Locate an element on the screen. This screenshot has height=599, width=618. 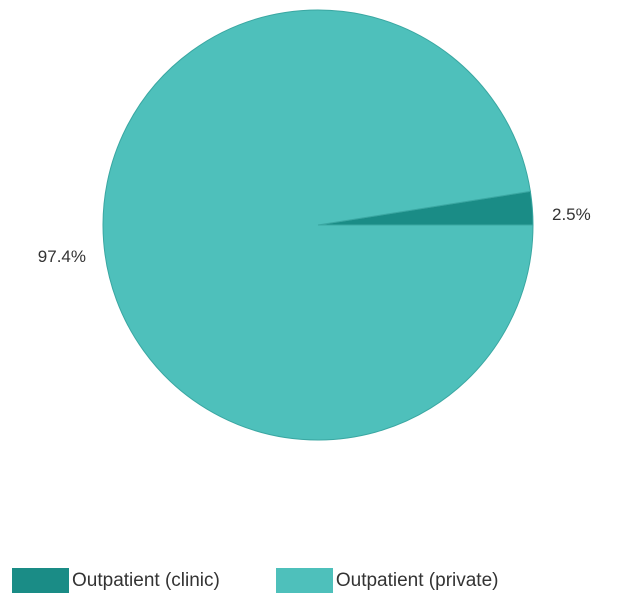
legend-swatch-private is located at coordinates (304, 580).